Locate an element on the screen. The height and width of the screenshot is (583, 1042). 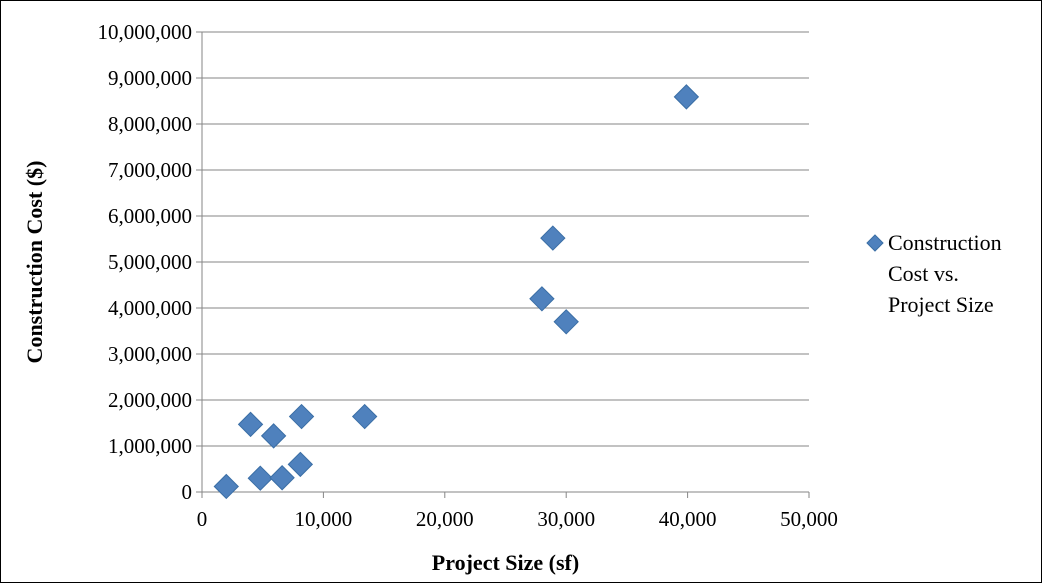
y-tick-label: 0 is located at coordinates (187, 492).